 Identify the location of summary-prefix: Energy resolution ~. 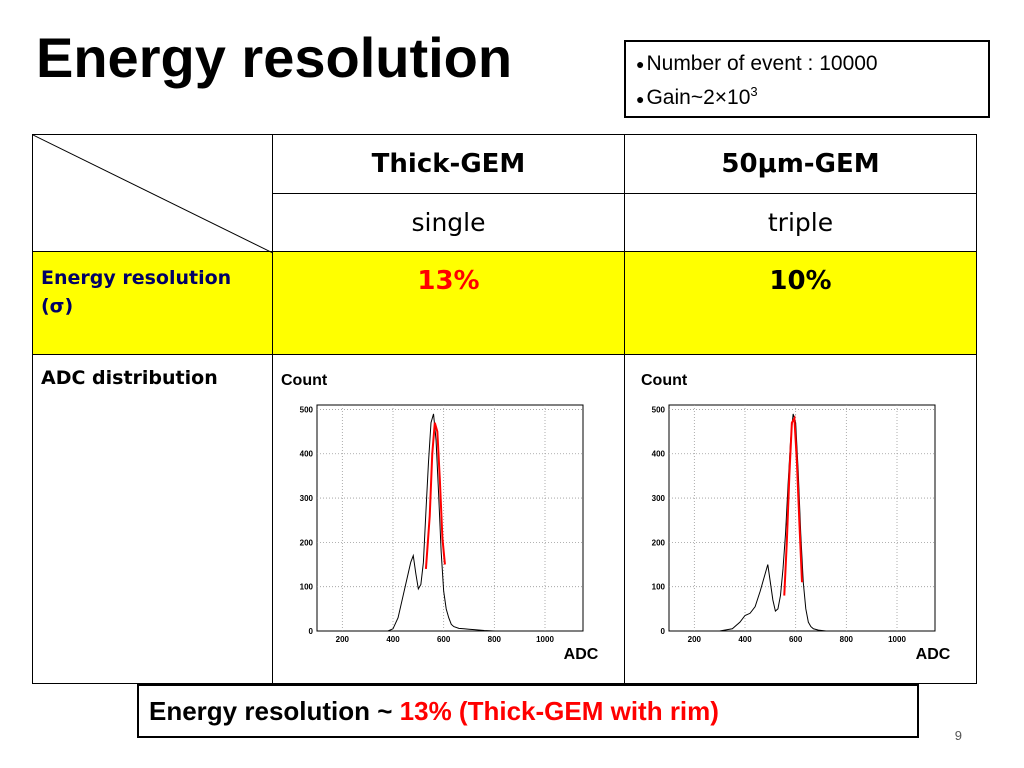
(274, 711).